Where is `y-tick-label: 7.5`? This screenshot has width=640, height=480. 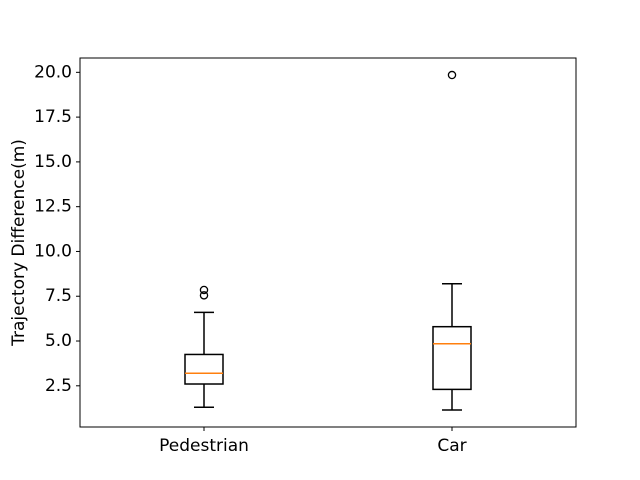 y-tick-label: 7.5 is located at coordinates (58, 296).